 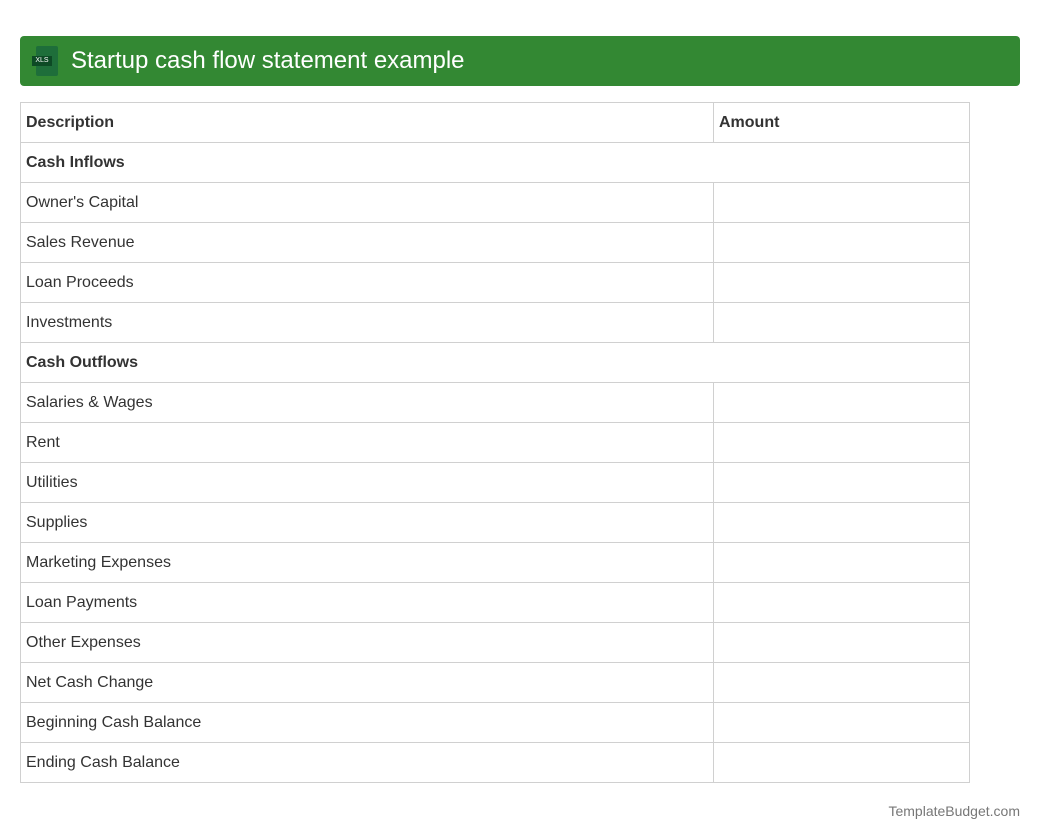 What do you see at coordinates (367, 322) in the screenshot?
I see `row-description: Investments` at bounding box center [367, 322].